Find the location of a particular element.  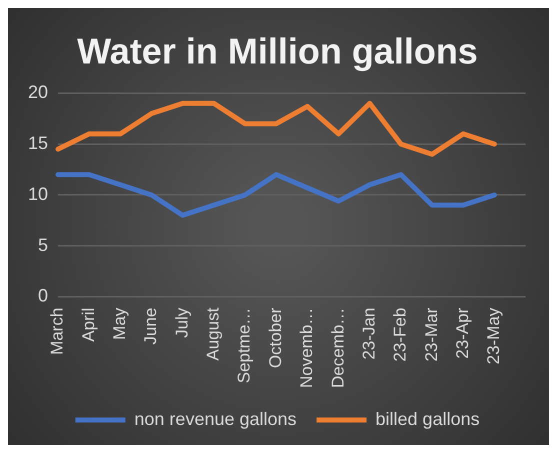

x-tick-label: March is located at coordinates (57, 331).